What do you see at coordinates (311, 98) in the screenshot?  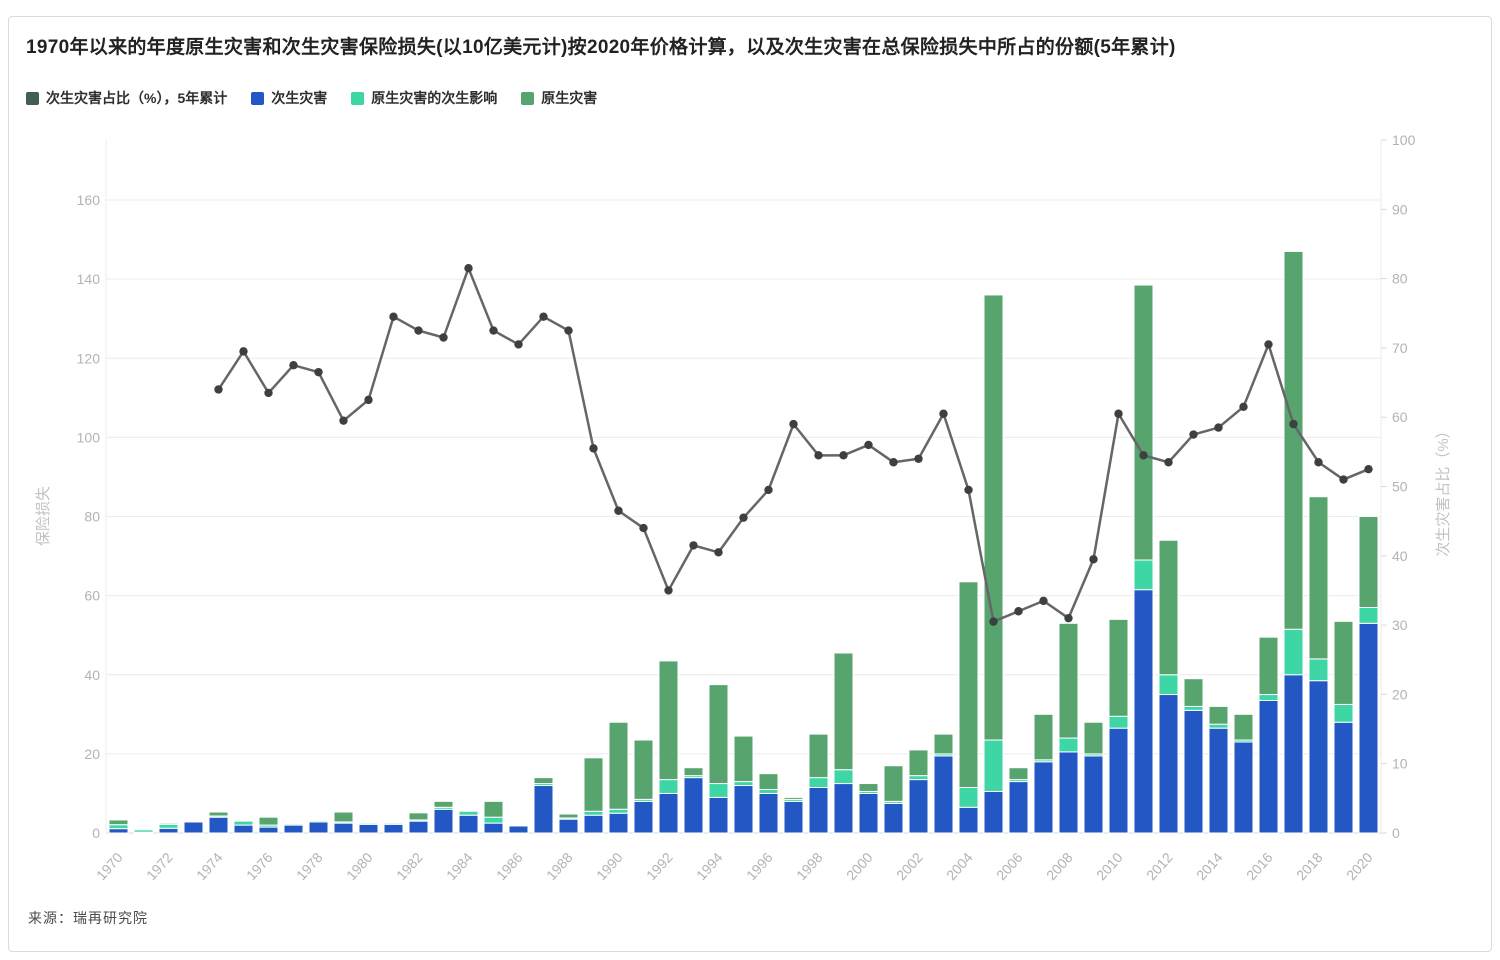 I see `legend: 次生灾害占比（%），5年累计 次生灾害 原生灾害的次生影响 原生灾害` at bounding box center [311, 98].